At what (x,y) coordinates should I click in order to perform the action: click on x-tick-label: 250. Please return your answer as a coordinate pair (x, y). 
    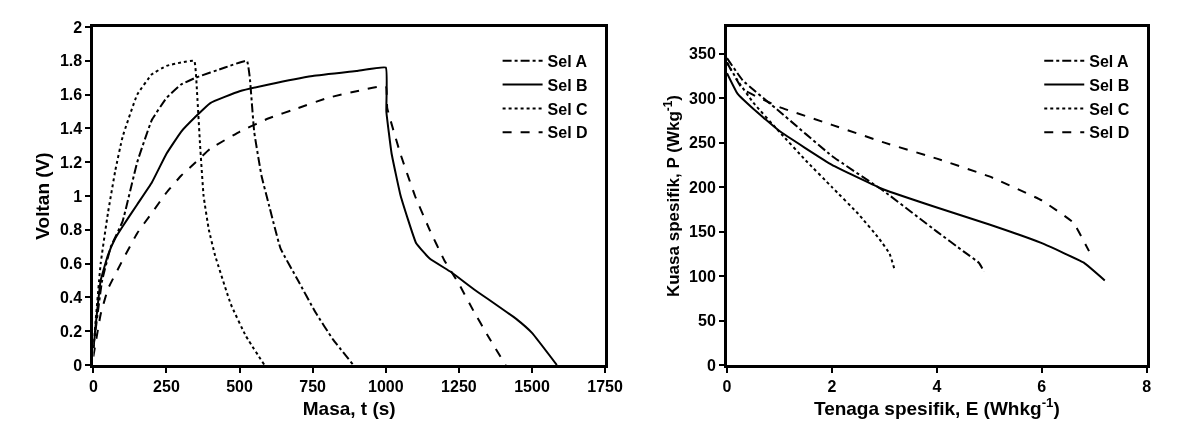
    Looking at the image, I should click on (166, 387).